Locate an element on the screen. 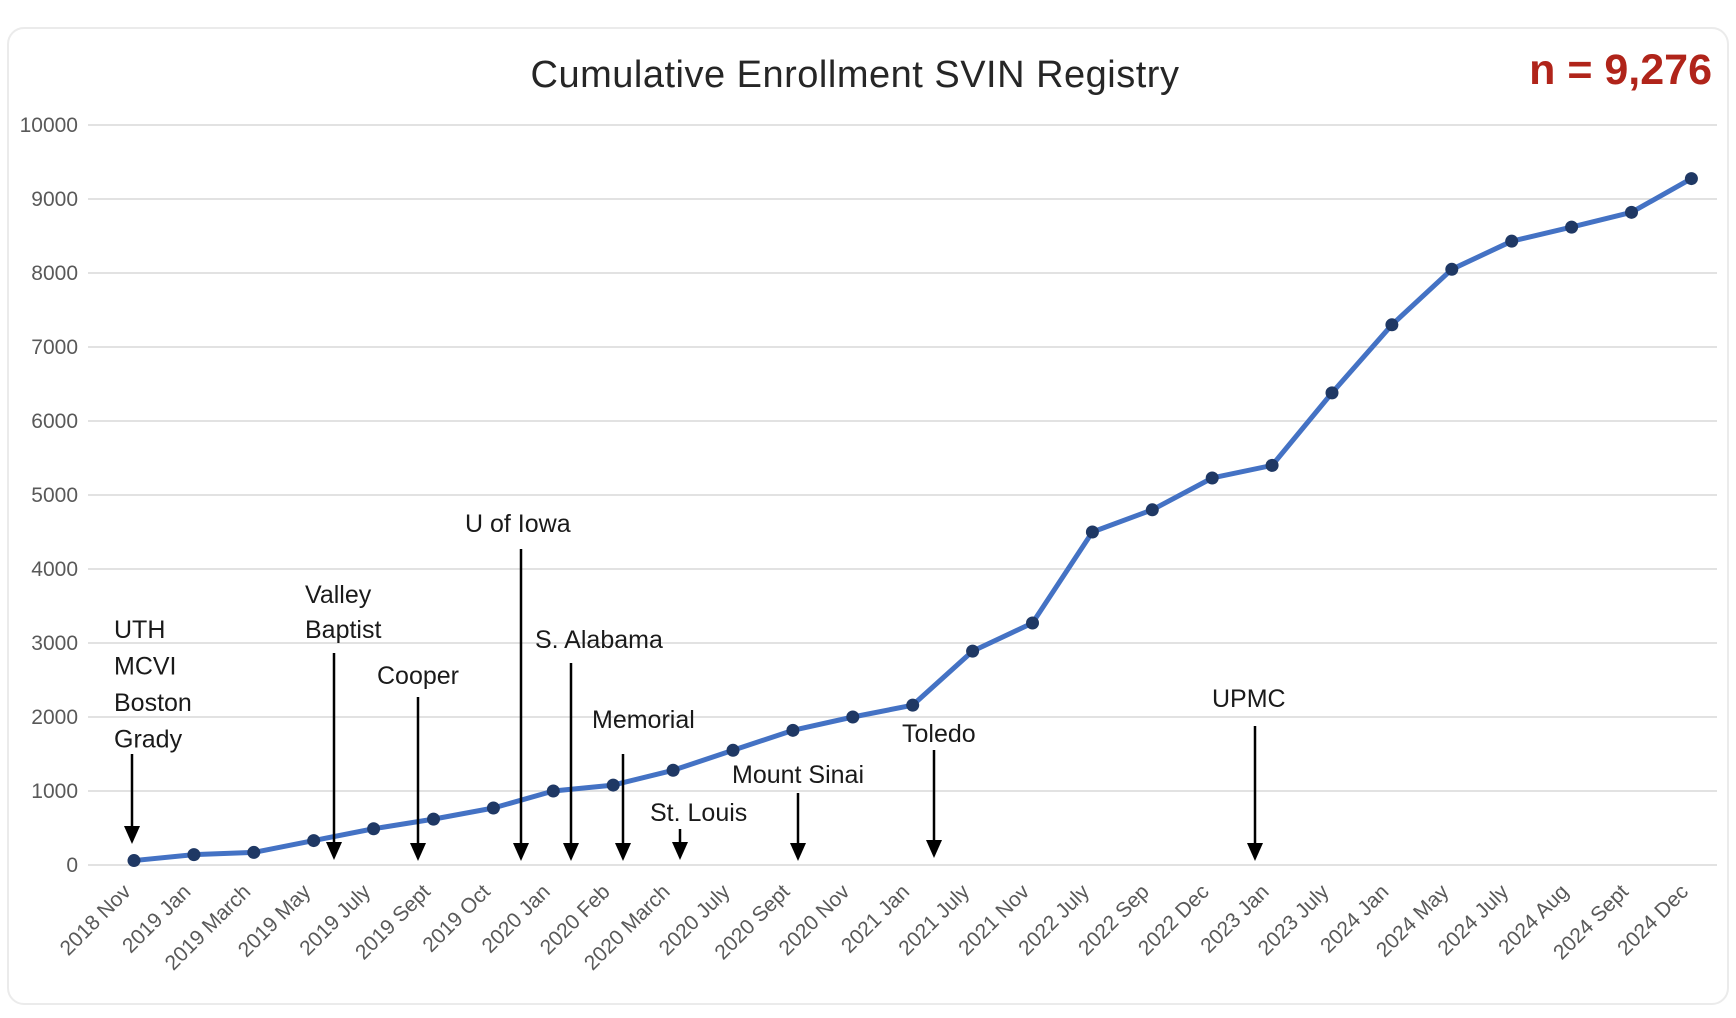 The width and height of the screenshot is (1736, 1018). annotation-label: S. Alabama is located at coordinates (599, 640).